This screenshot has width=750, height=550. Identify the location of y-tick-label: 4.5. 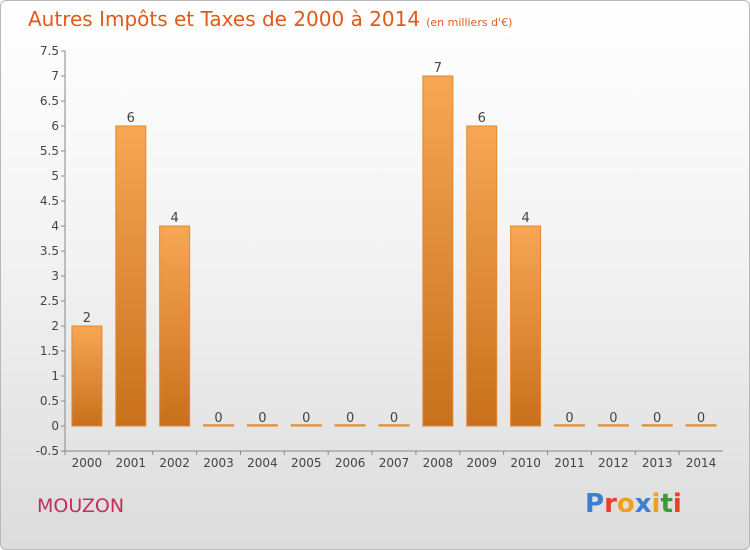
(49, 201).